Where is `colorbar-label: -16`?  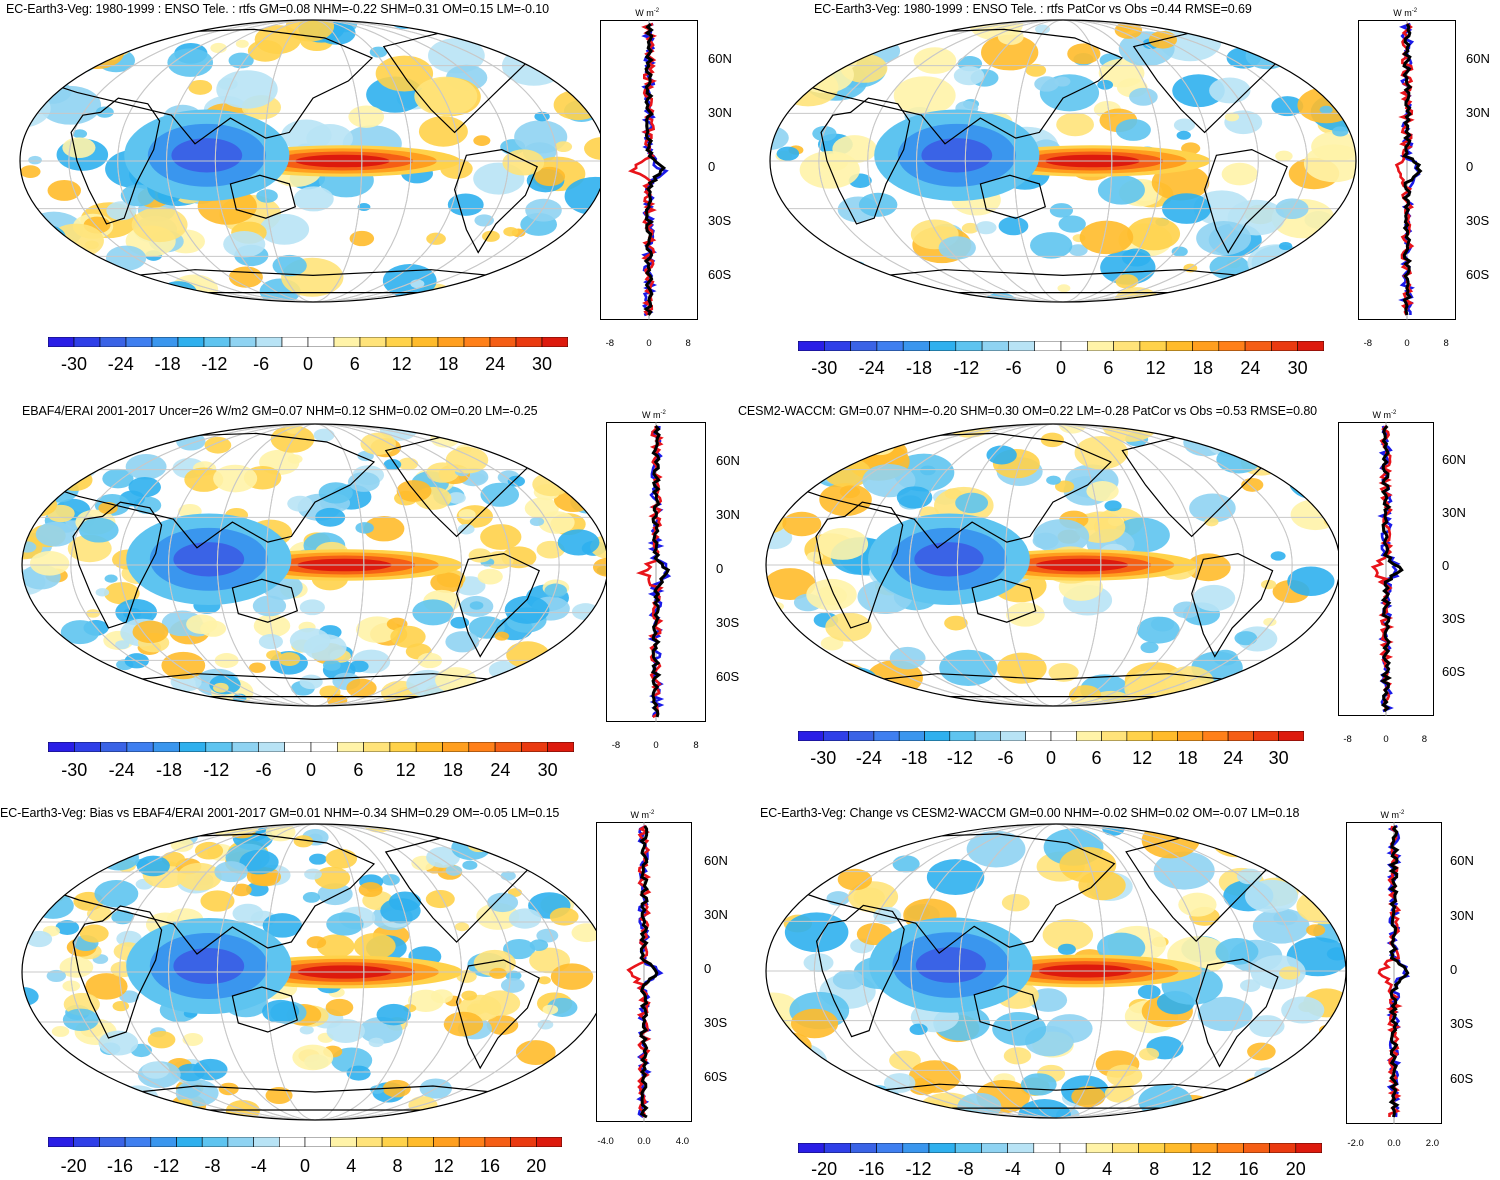
colorbar-label: -16 is located at coordinates (871, 1169).